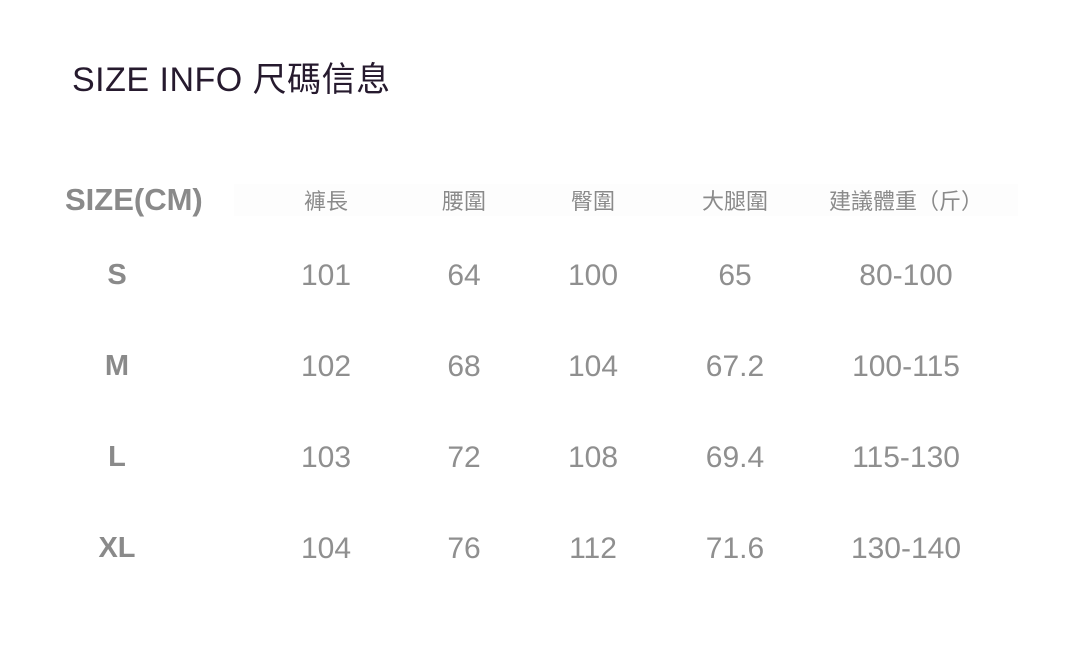 Image resolution: width=1080 pixels, height=658 pixels. What do you see at coordinates (735, 275) in the screenshot?
I see `value-thigh: 65` at bounding box center [735, 275].